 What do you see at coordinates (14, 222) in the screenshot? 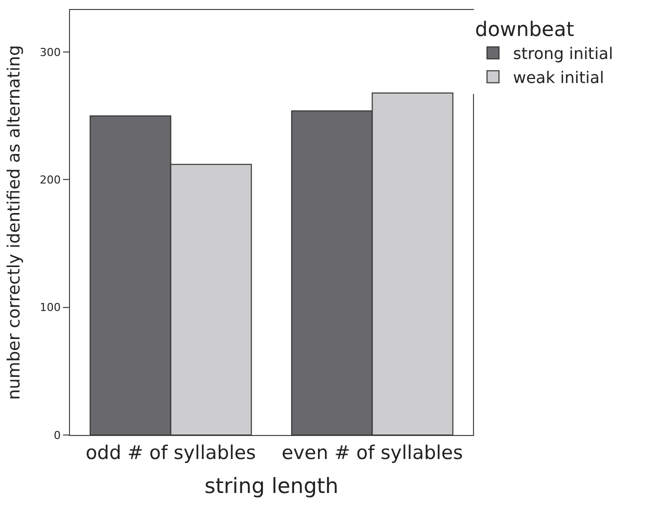
I see `y-axis-title: number correctly identified as alternating` at bounding box center [14, 222].